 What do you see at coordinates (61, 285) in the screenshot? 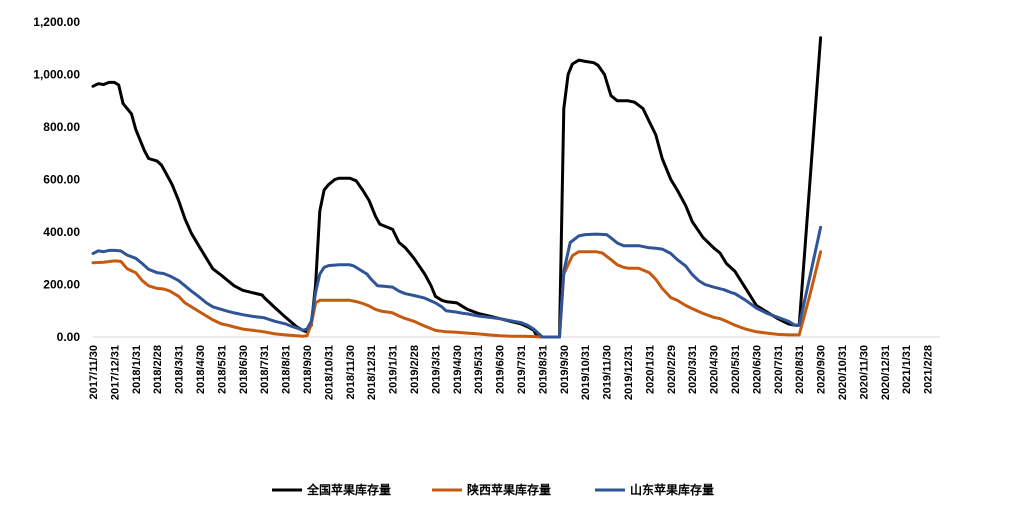
I see `y-tick-label: 200.00` at bounding box center [61, 285].